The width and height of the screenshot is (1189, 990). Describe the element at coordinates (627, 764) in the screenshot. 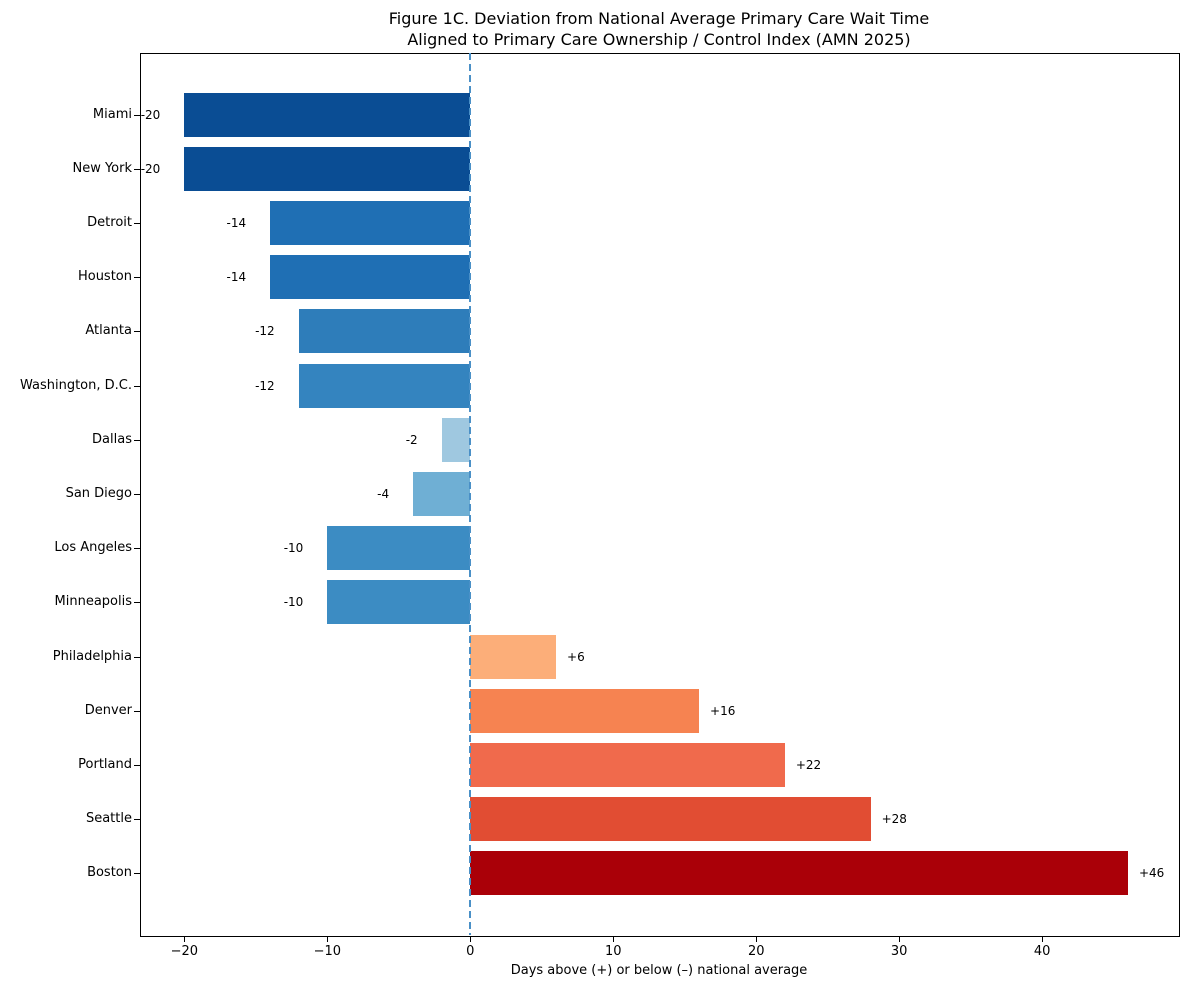

I see `bar-portland` at that location.